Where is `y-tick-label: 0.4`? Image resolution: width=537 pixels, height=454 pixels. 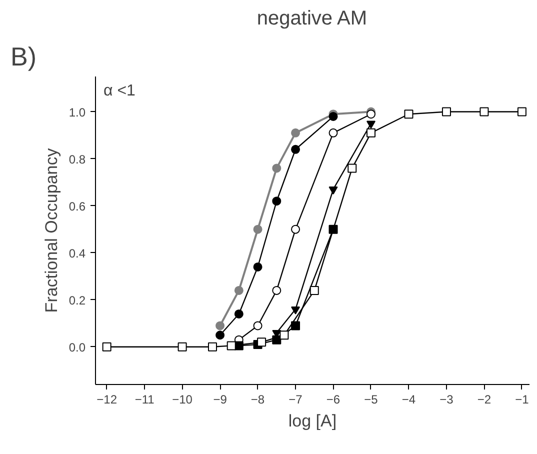 y-tick-label: 0.4 is located at coordinates (77, 253).